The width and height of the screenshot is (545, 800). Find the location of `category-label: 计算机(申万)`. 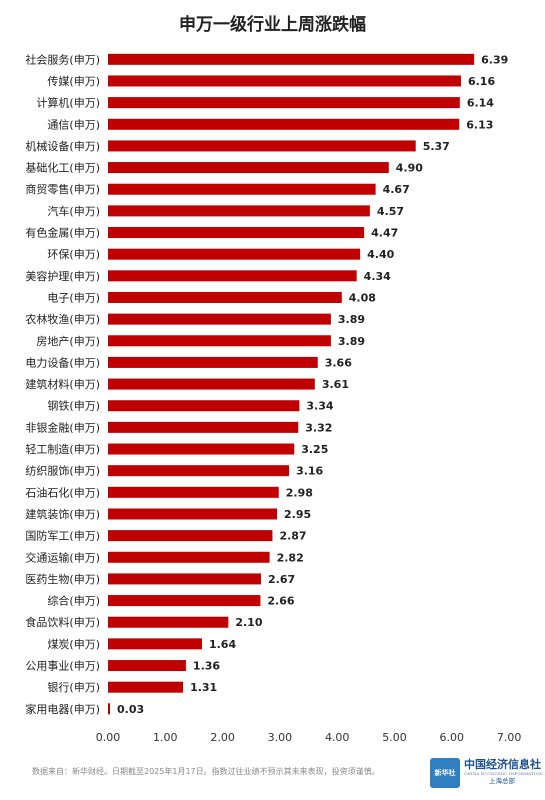

category-label: 计算机(申万) is located at coordinates (68, 103).